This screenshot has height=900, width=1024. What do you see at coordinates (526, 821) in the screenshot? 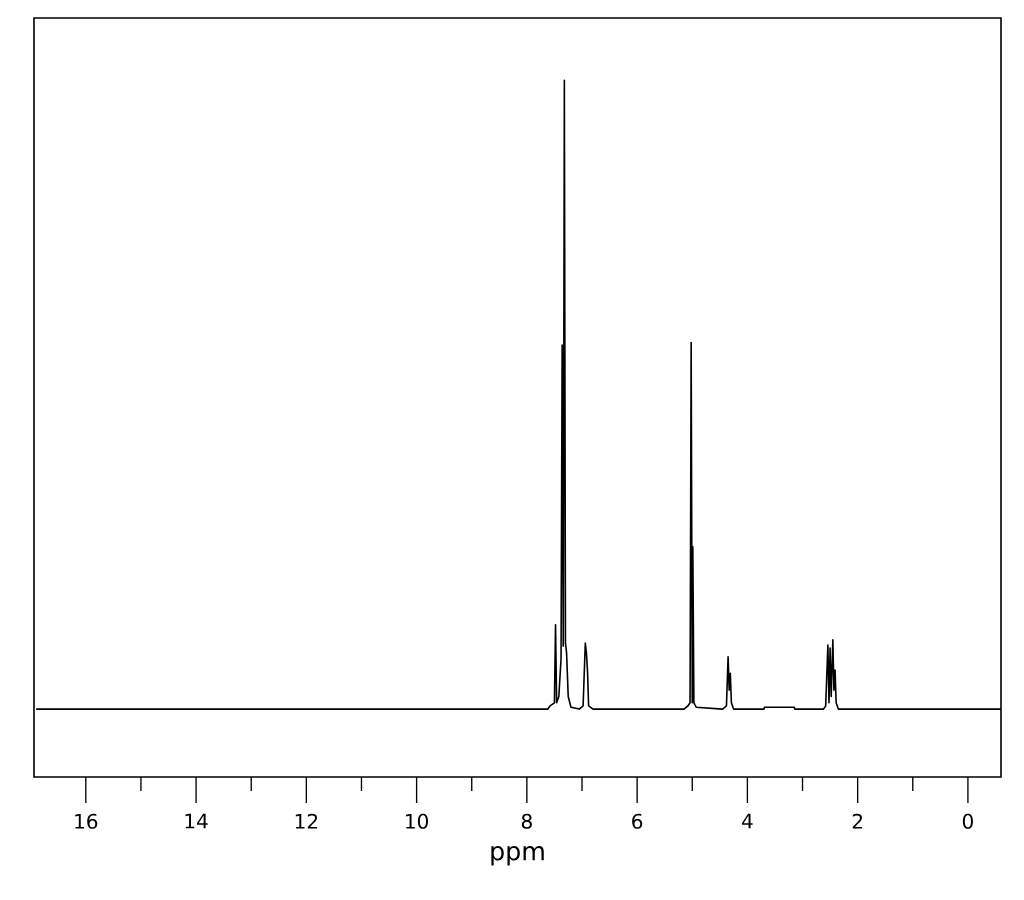
I see `x-tick-label: 8` at bounding box center [526, 821].